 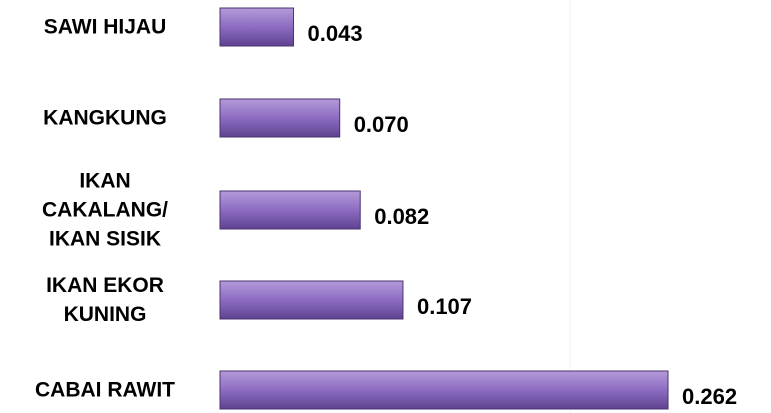 What do you see at coordinates (444, 306) in the screenshot?
I see `value-label: 0.107` at bounding box center [444, 306].